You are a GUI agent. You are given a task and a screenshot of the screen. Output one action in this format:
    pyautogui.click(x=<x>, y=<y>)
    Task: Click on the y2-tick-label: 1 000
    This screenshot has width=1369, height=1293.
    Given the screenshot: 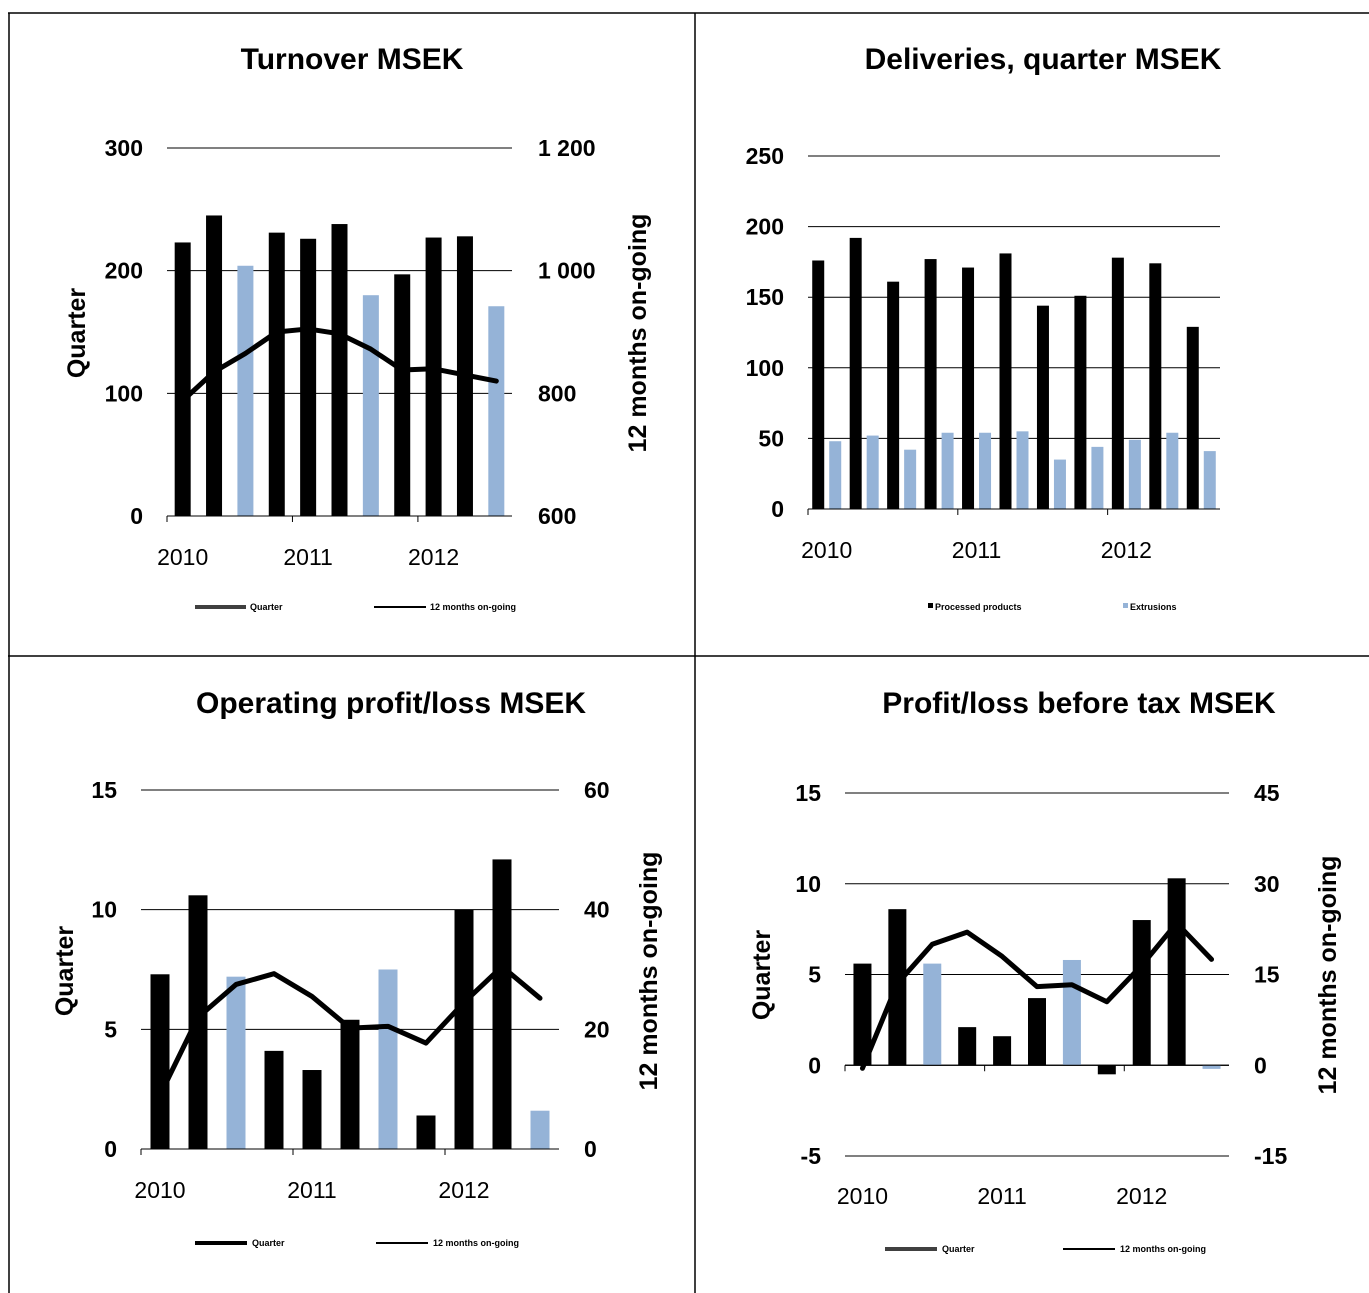 What is the action you would take?
    pyautogui.click(x=567, y=271)
    